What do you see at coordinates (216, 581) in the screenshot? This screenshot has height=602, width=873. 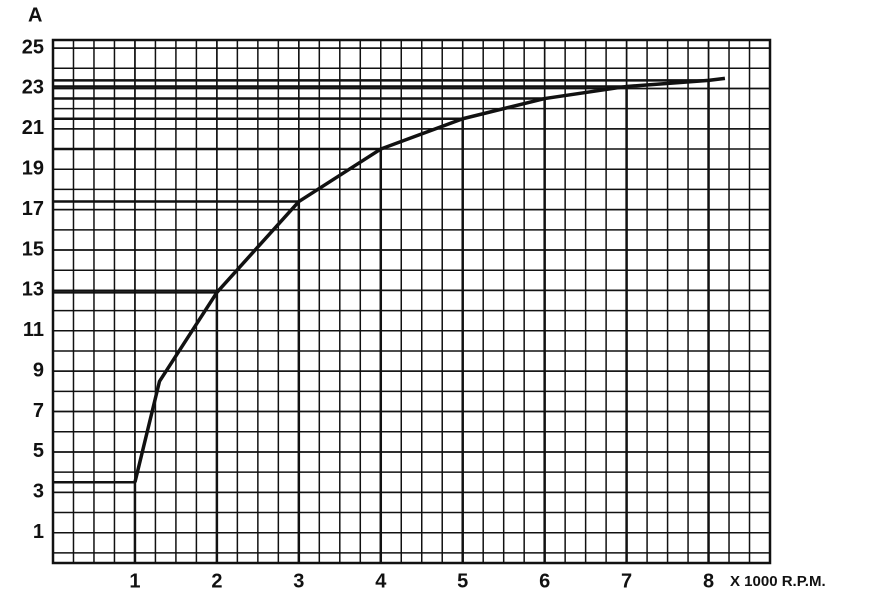 I see `x-tick-label: 2` at bounding box center [216, 581].